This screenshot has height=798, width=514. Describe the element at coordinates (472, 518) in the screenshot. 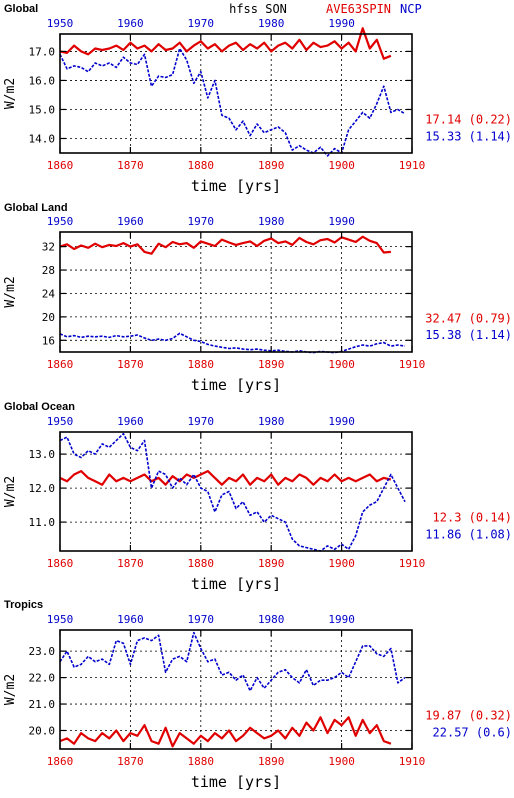

I see `series-stat-label: 12.3 (0.14)` at that location.